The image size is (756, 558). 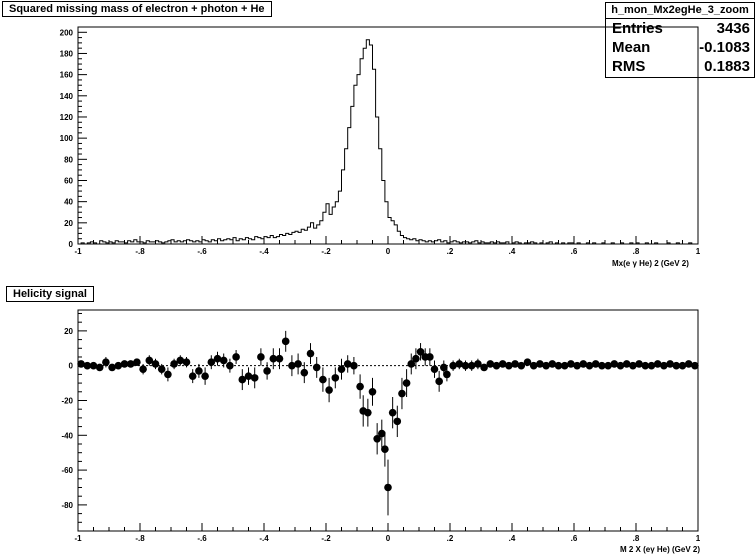 What do you see at coordinates (574, 251) in the screenshot?
I see `x-tick-label: .6` at bounding box center [574, 251].